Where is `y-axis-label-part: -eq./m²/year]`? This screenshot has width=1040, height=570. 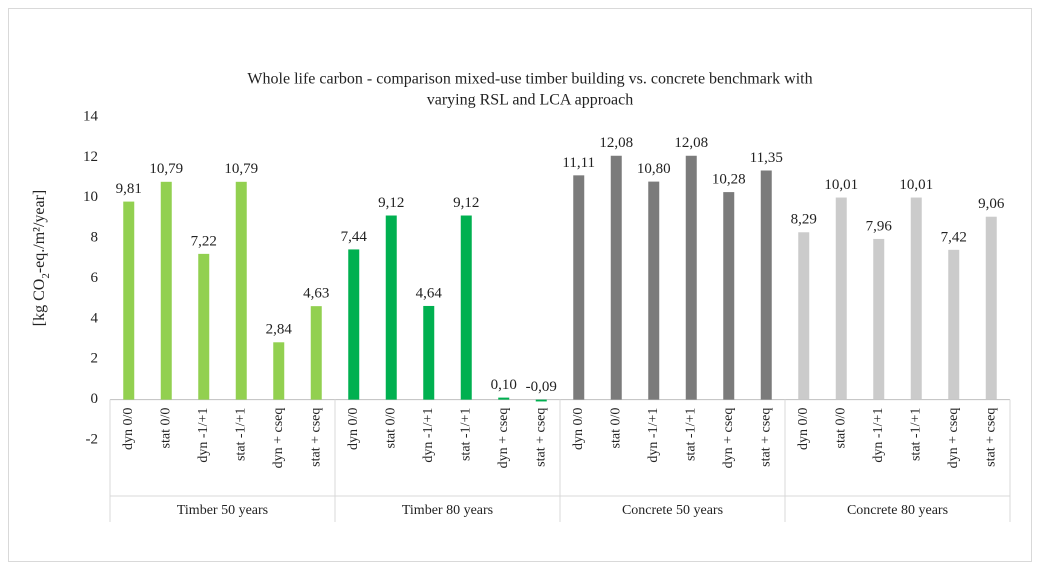 y-axis-label-part: -eq./m²/year] is located at coordinates (39, 231).